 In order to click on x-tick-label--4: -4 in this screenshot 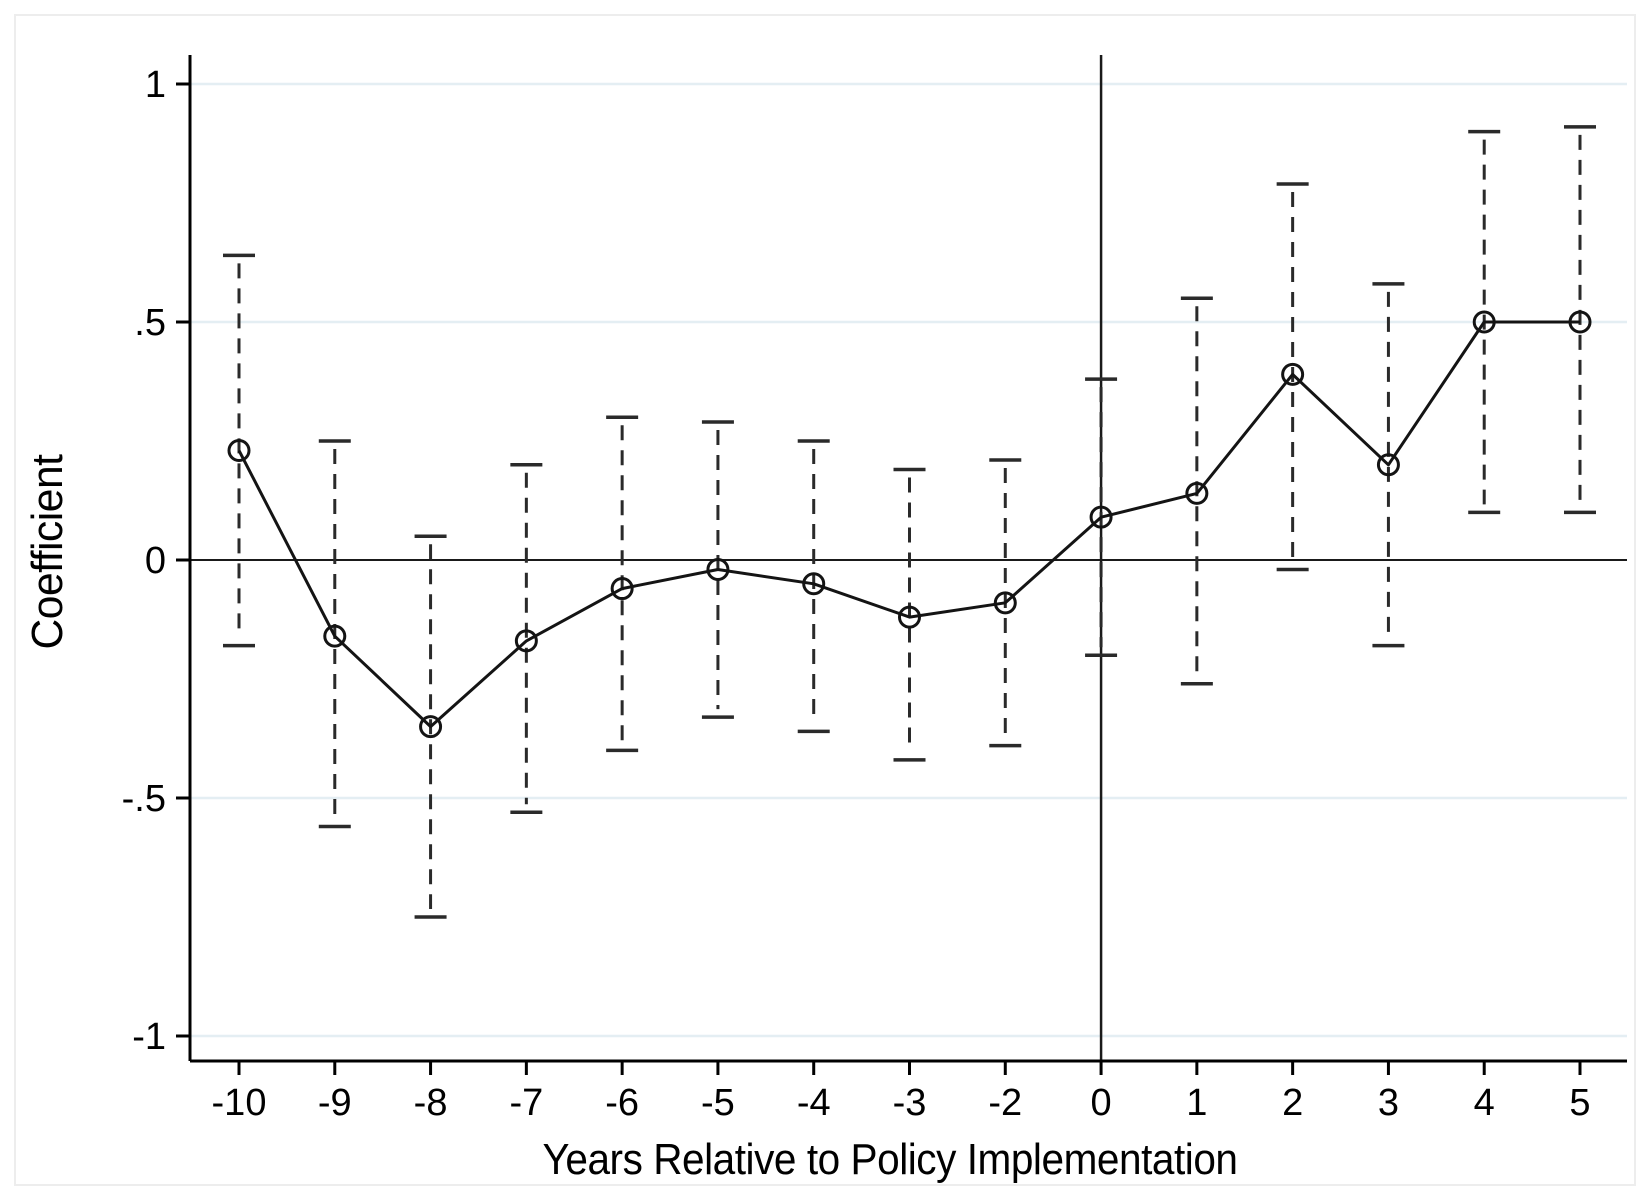, I will do `click(814, 1103)`.